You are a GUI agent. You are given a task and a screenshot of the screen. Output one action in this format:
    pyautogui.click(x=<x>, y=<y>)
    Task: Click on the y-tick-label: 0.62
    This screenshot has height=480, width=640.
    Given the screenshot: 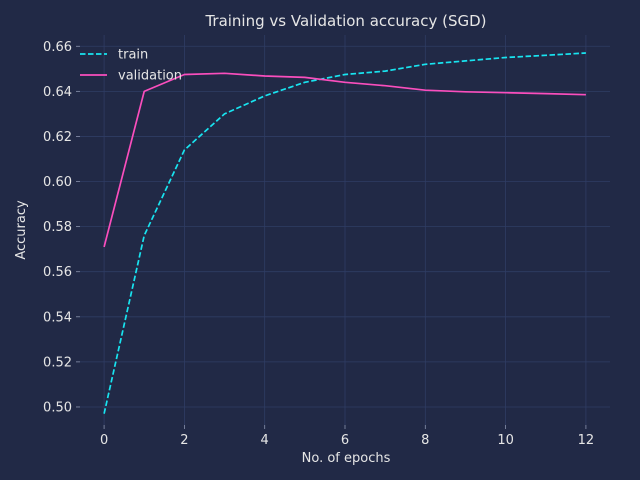 What is the action you would take?
    pyautogui.click(x=57, y=137)
    